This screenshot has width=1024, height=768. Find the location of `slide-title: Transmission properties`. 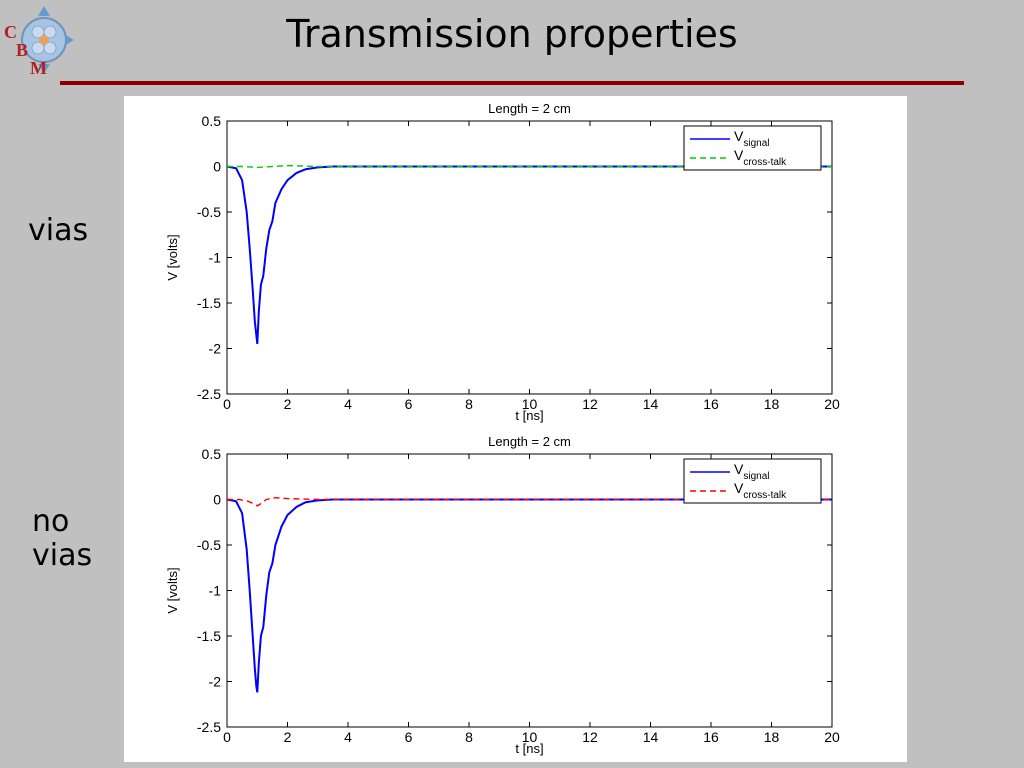

slide-title: Transmission properties is located at coordinates (512, 34).